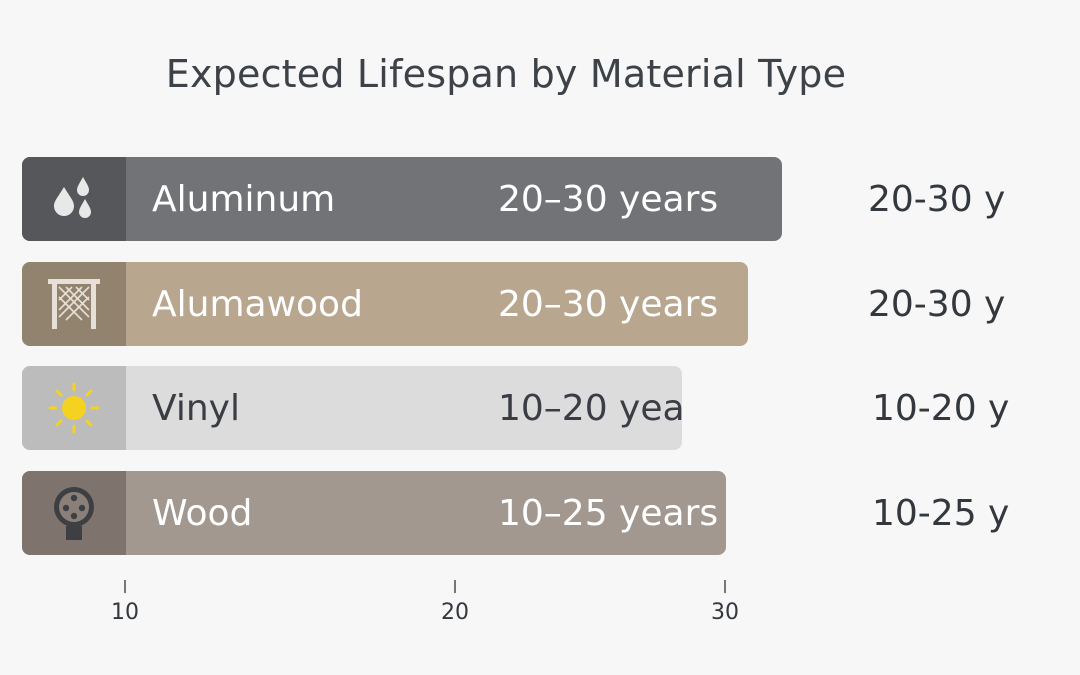  What do you see at coordinates (937, 199) in the screenshot?
I see `side-label-aluminum: 20-30 y` at bounding box center [937, 199].